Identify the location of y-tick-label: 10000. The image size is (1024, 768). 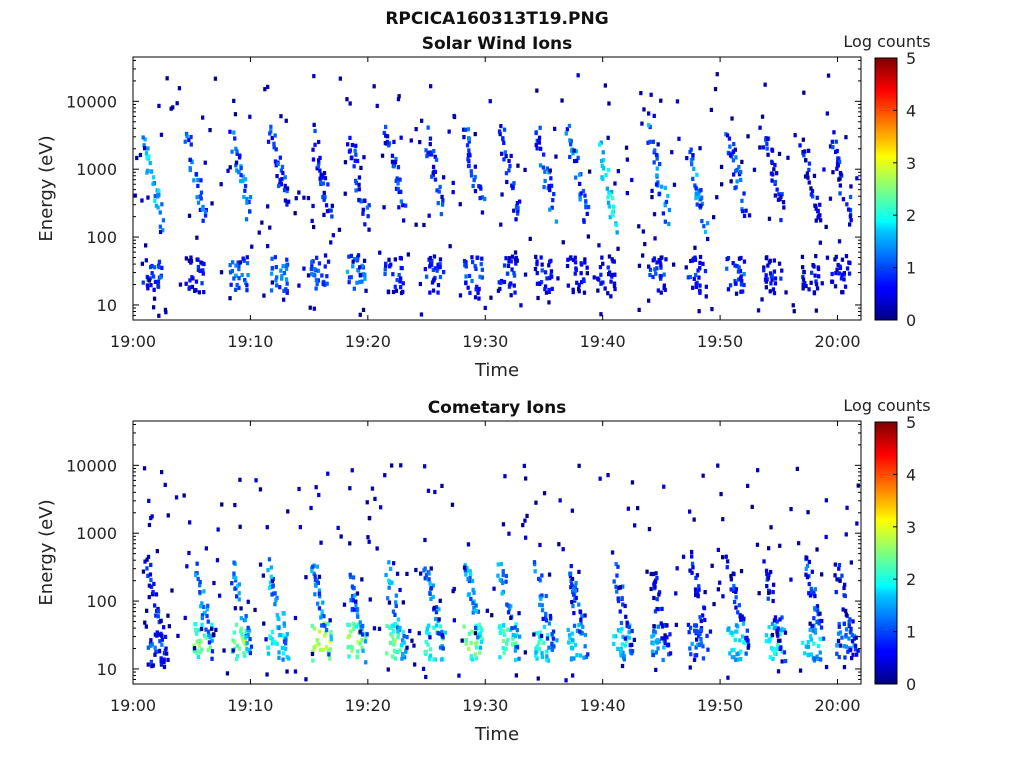
(91, 101).